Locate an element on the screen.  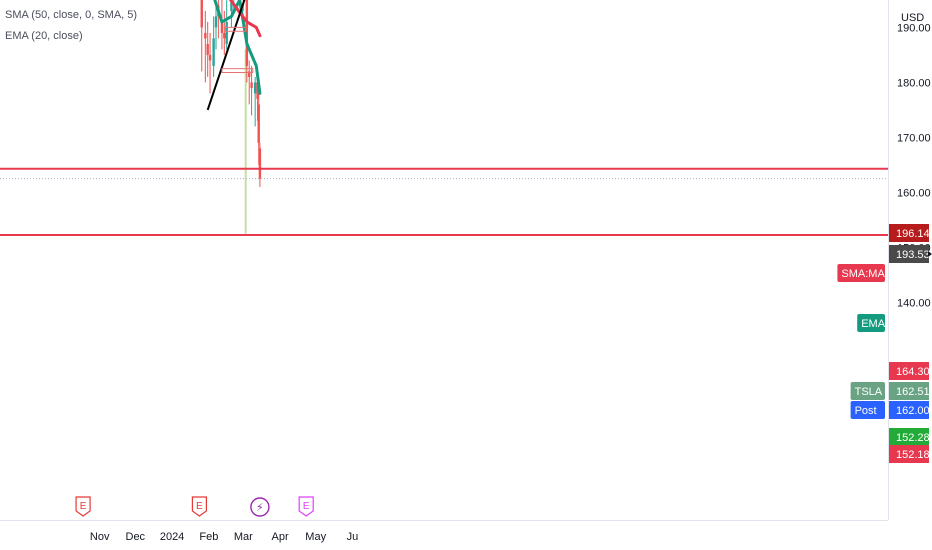
price-tag-value: 193.53 is located at coordinates (913, 255).